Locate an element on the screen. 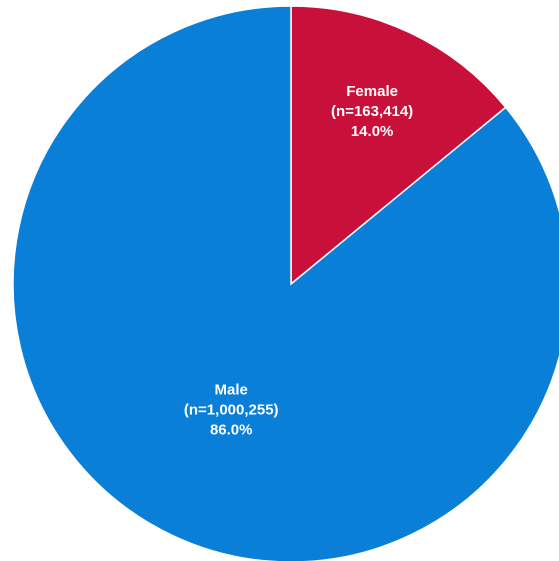 The width and height of the screenshot is (559, 561). slice-count-female: (n=163,414) is located at coordinates (372, 111).